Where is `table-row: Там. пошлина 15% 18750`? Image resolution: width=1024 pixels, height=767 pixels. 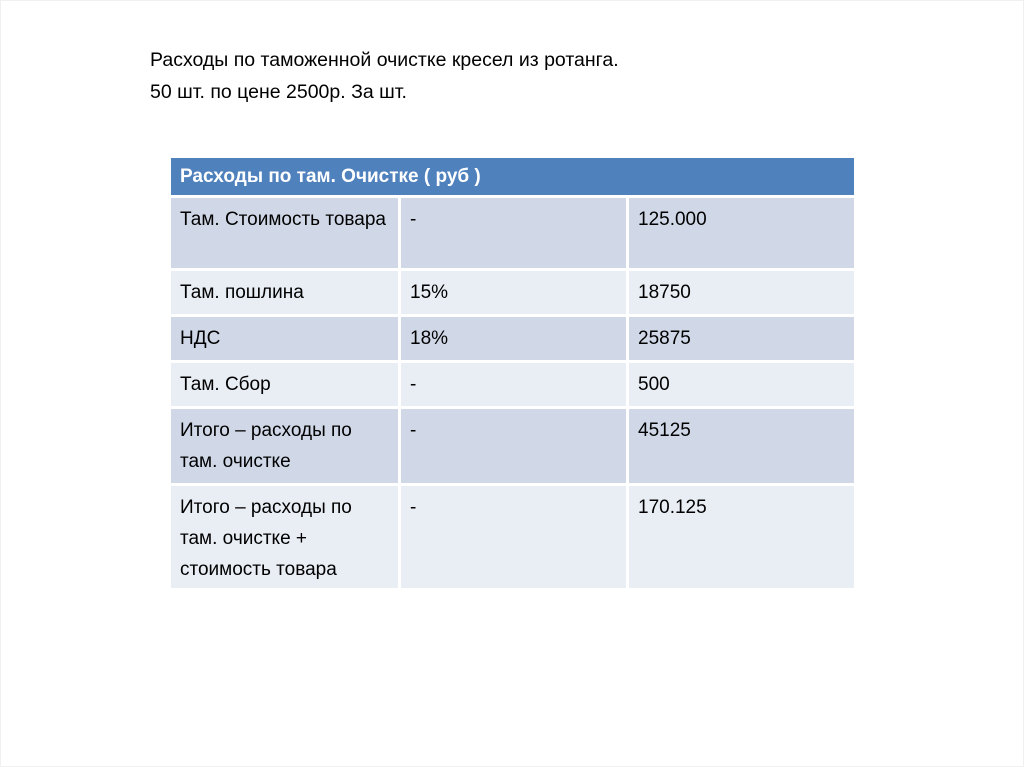
table-row: Там. пошлина 15% 18750 is located at coordinates (512, 292).